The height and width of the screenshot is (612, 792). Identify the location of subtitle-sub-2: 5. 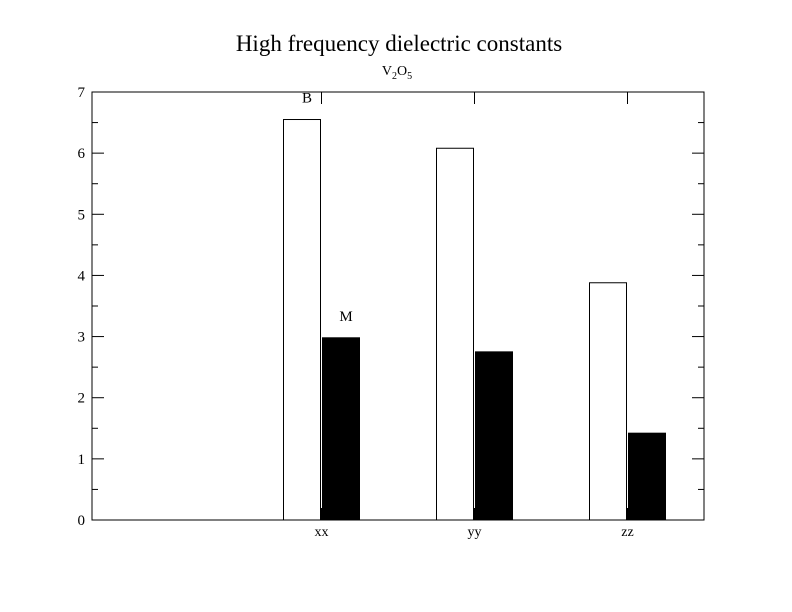
(409, 76).